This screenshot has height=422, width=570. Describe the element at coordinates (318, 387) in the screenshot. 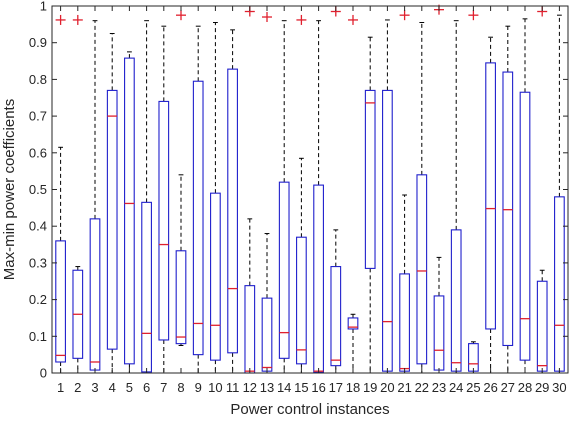

I see `x-tick-label: 16` at that location.